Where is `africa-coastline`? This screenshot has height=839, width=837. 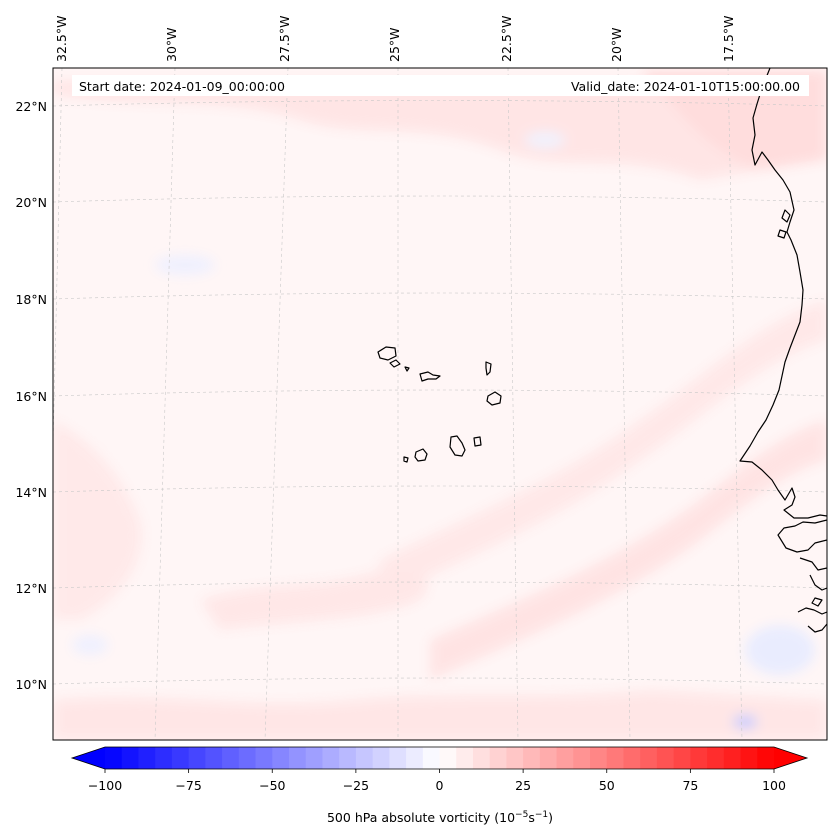
africa-coastline is located at coordinates (783, 293).